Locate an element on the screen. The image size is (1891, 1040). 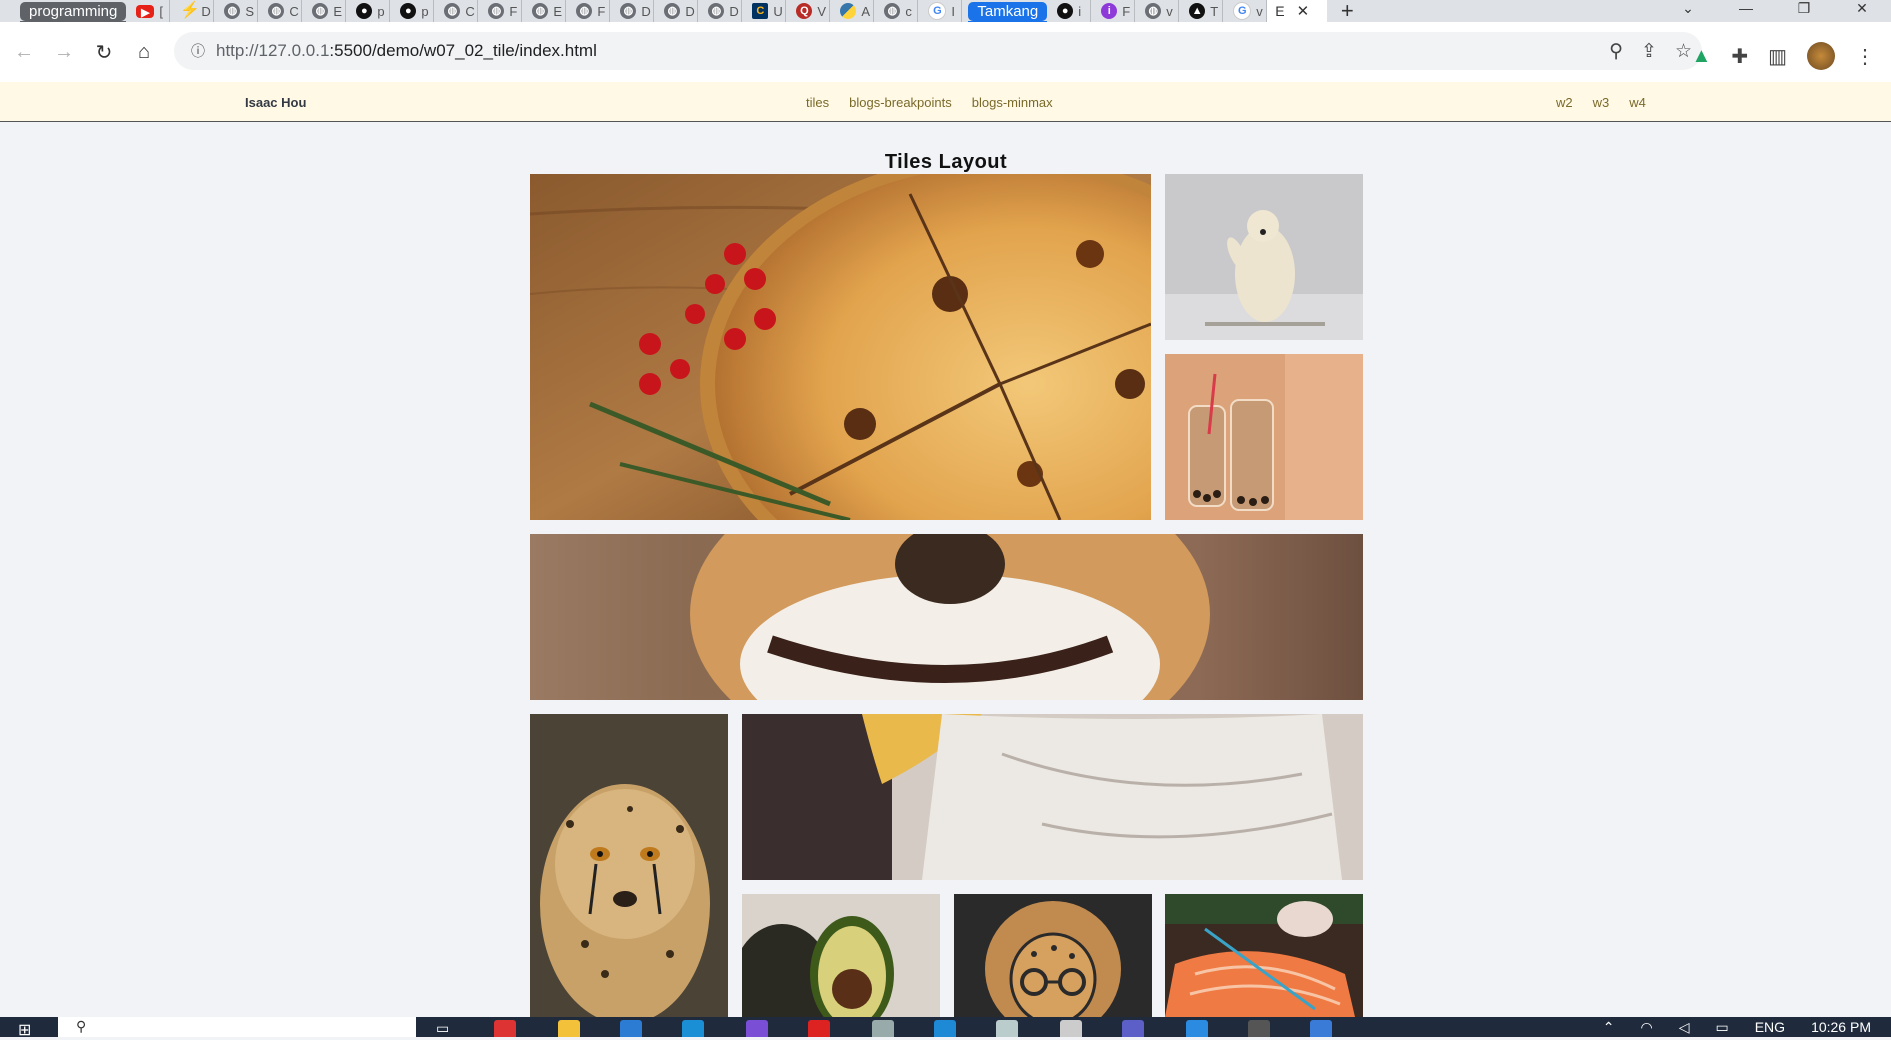
tile-bubble-tea-image is located at coordinates (1264, 437).